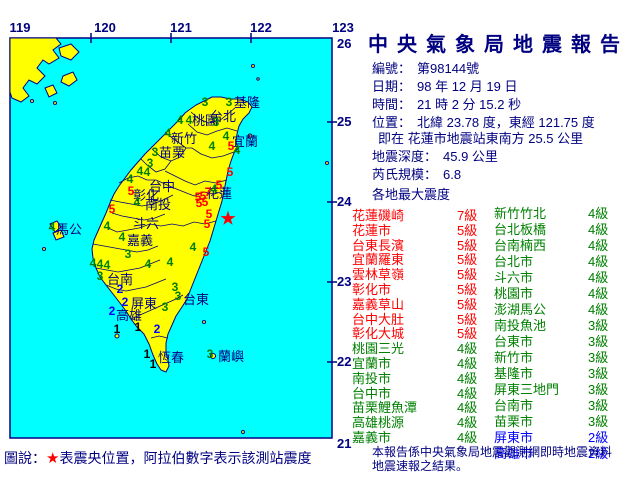 The image size is (640, 480). Describe the element at coordinates (514, 261) in the screenshot. I see `station-name: 台北市` at that location.